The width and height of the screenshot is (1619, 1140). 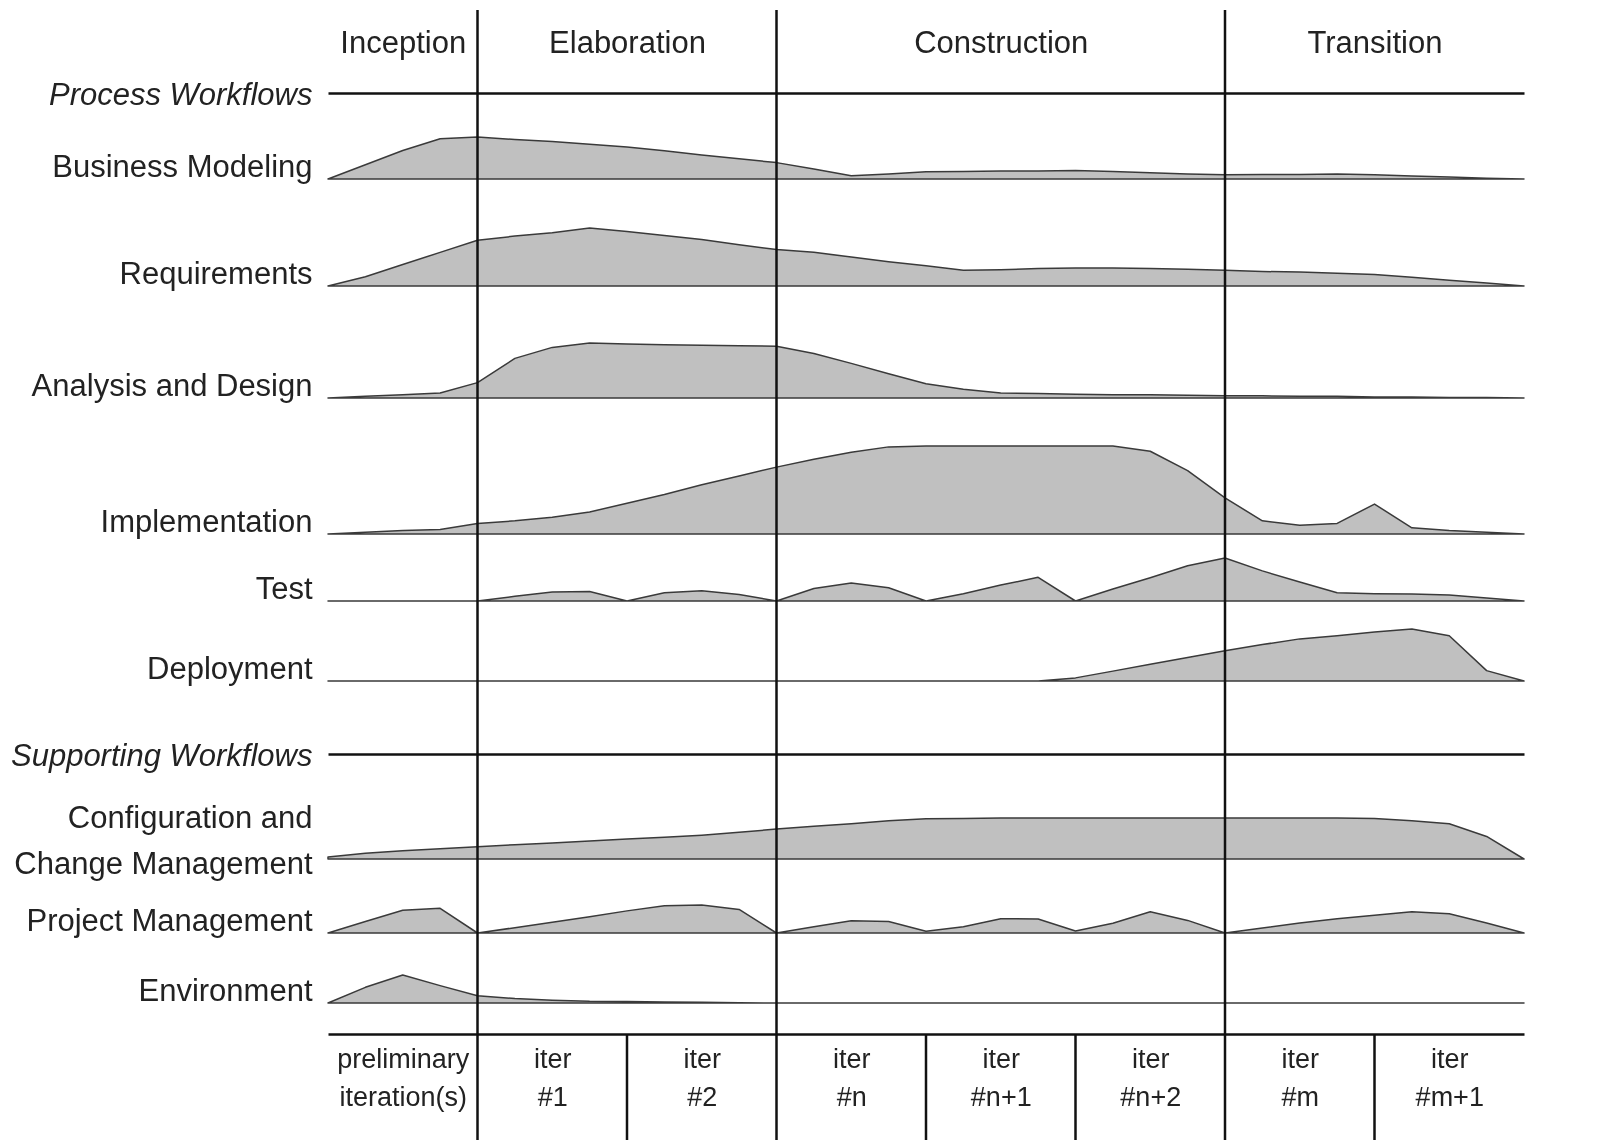 What do you see at coordinates (1001, 42) in the screenshot?
I see `category-label: Construction` at bounding box center [1001, 42].